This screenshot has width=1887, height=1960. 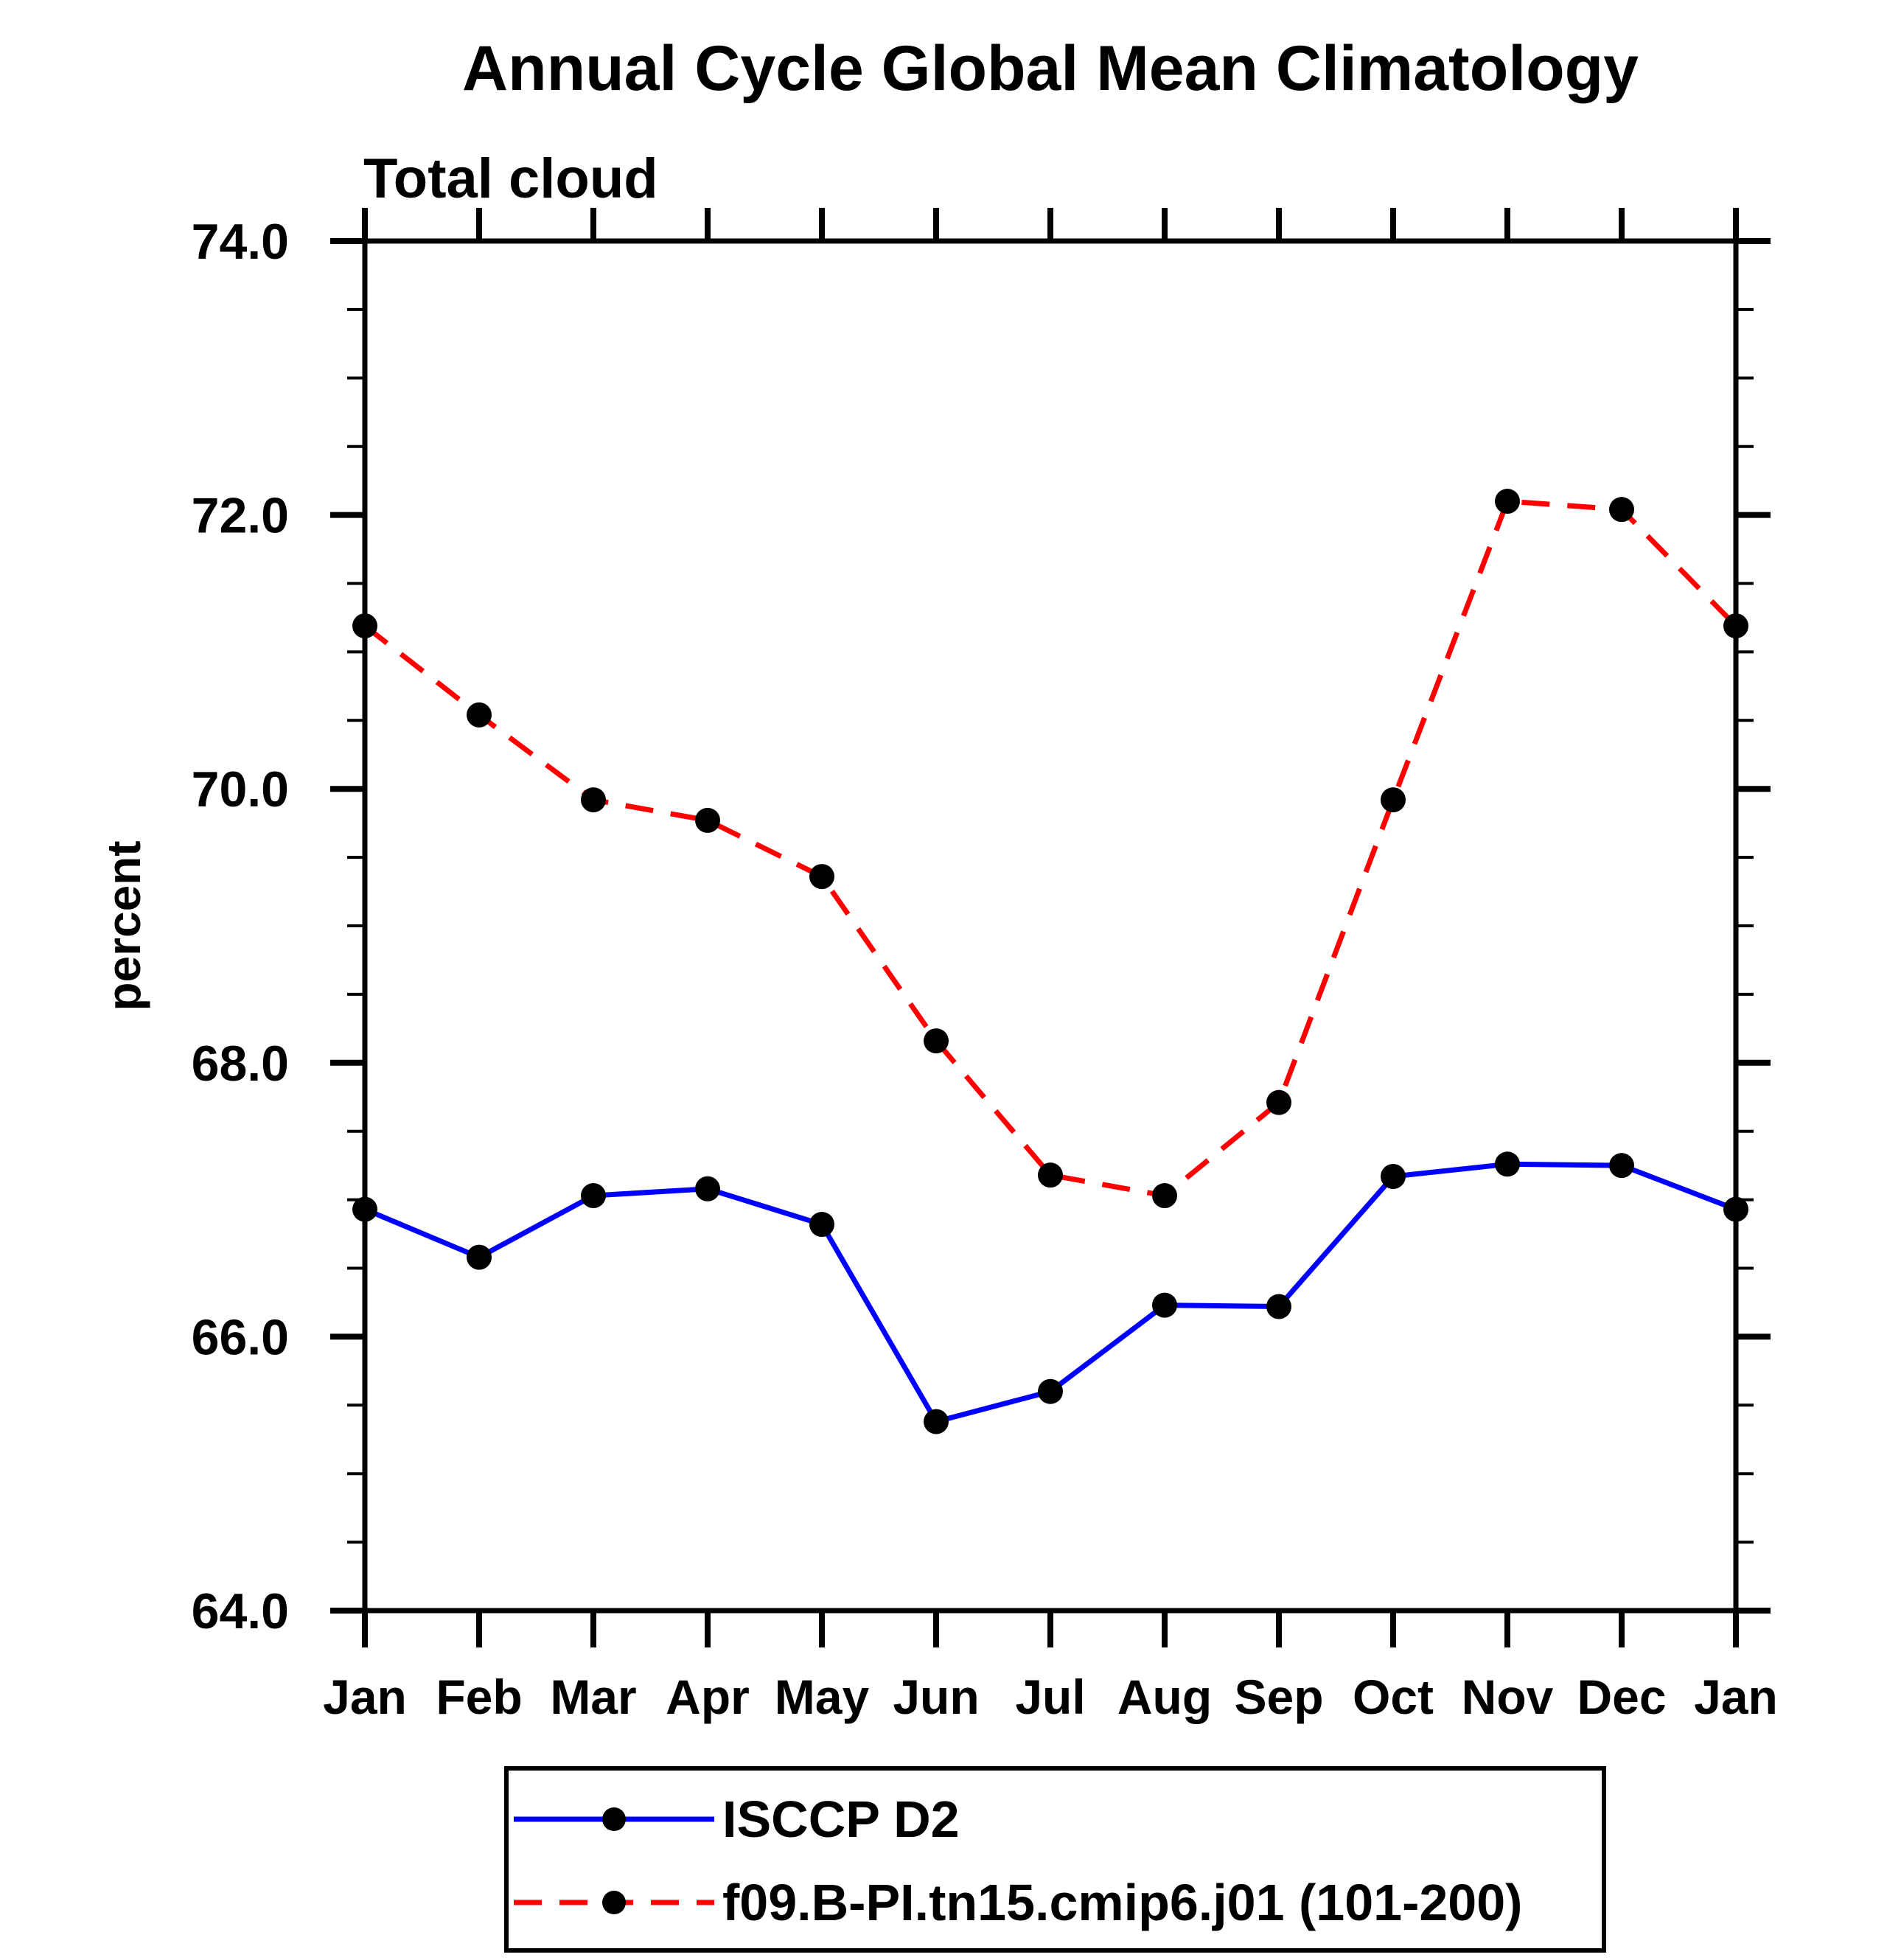 What do you see at coordinates (1164, 1697) in the screenshot?
I see `x-month-label: Aug` at bounding box center [1164, 1697].